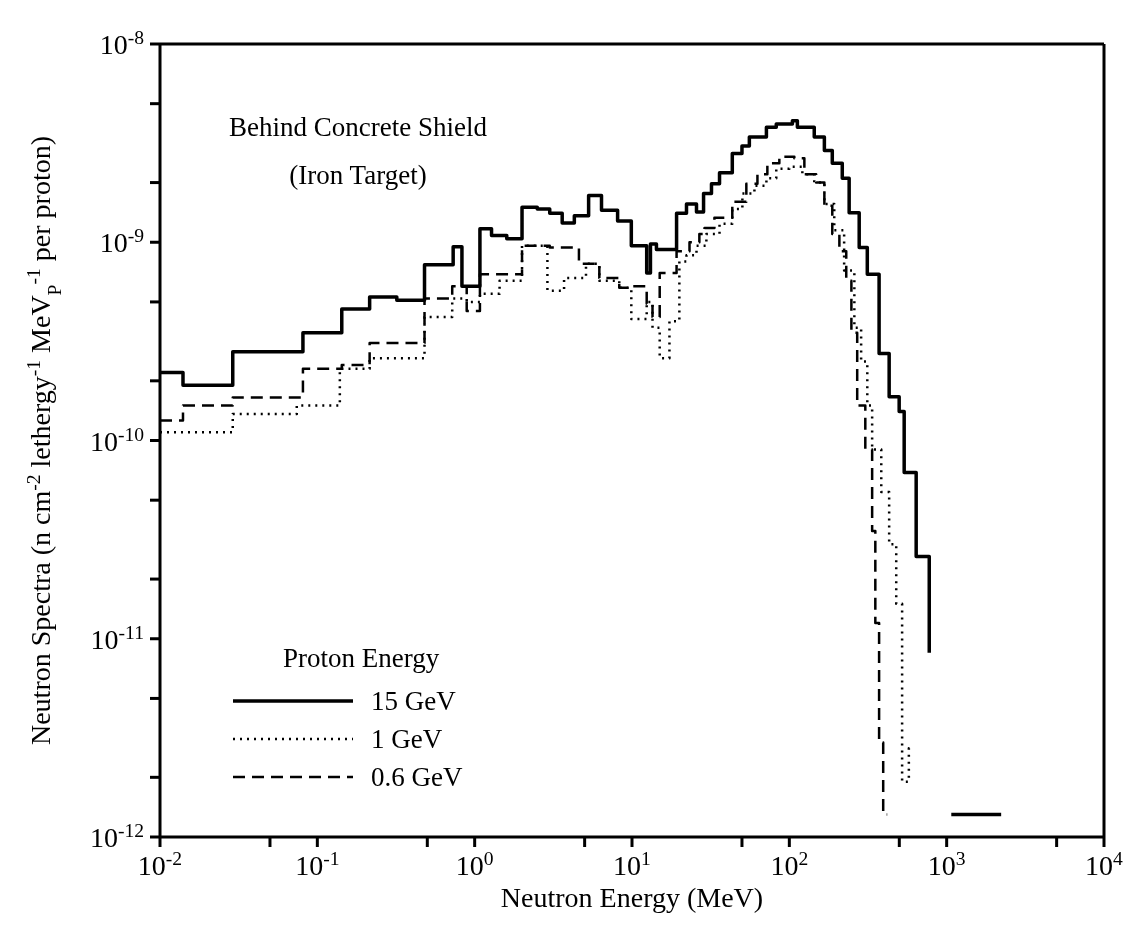 The height and width of the screenshot is (934, 1138). What do you see at coordinates (117, 440) in the screenshot?
I see `y-tick-label: 10$^{-10}$` at bounding box center [117, 440].